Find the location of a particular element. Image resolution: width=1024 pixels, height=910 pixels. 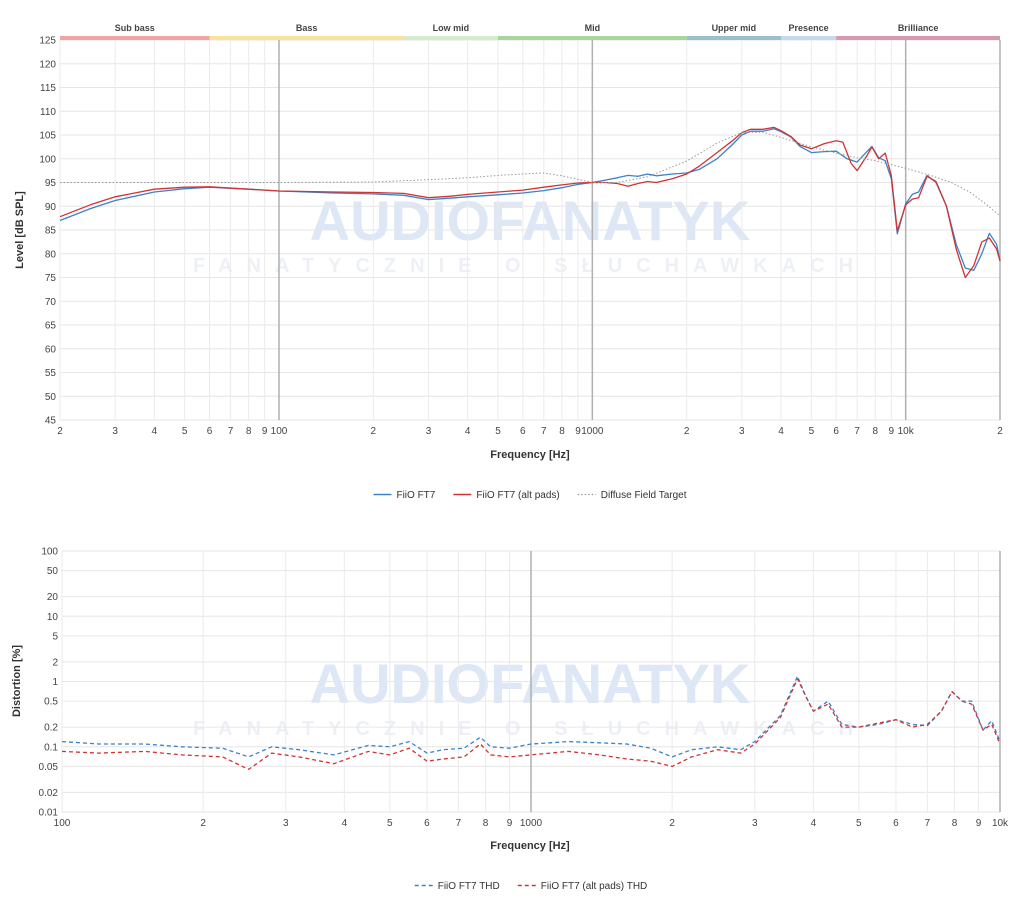

legend-label: FiiO FT7 THD is located at coordinates (469, 886).